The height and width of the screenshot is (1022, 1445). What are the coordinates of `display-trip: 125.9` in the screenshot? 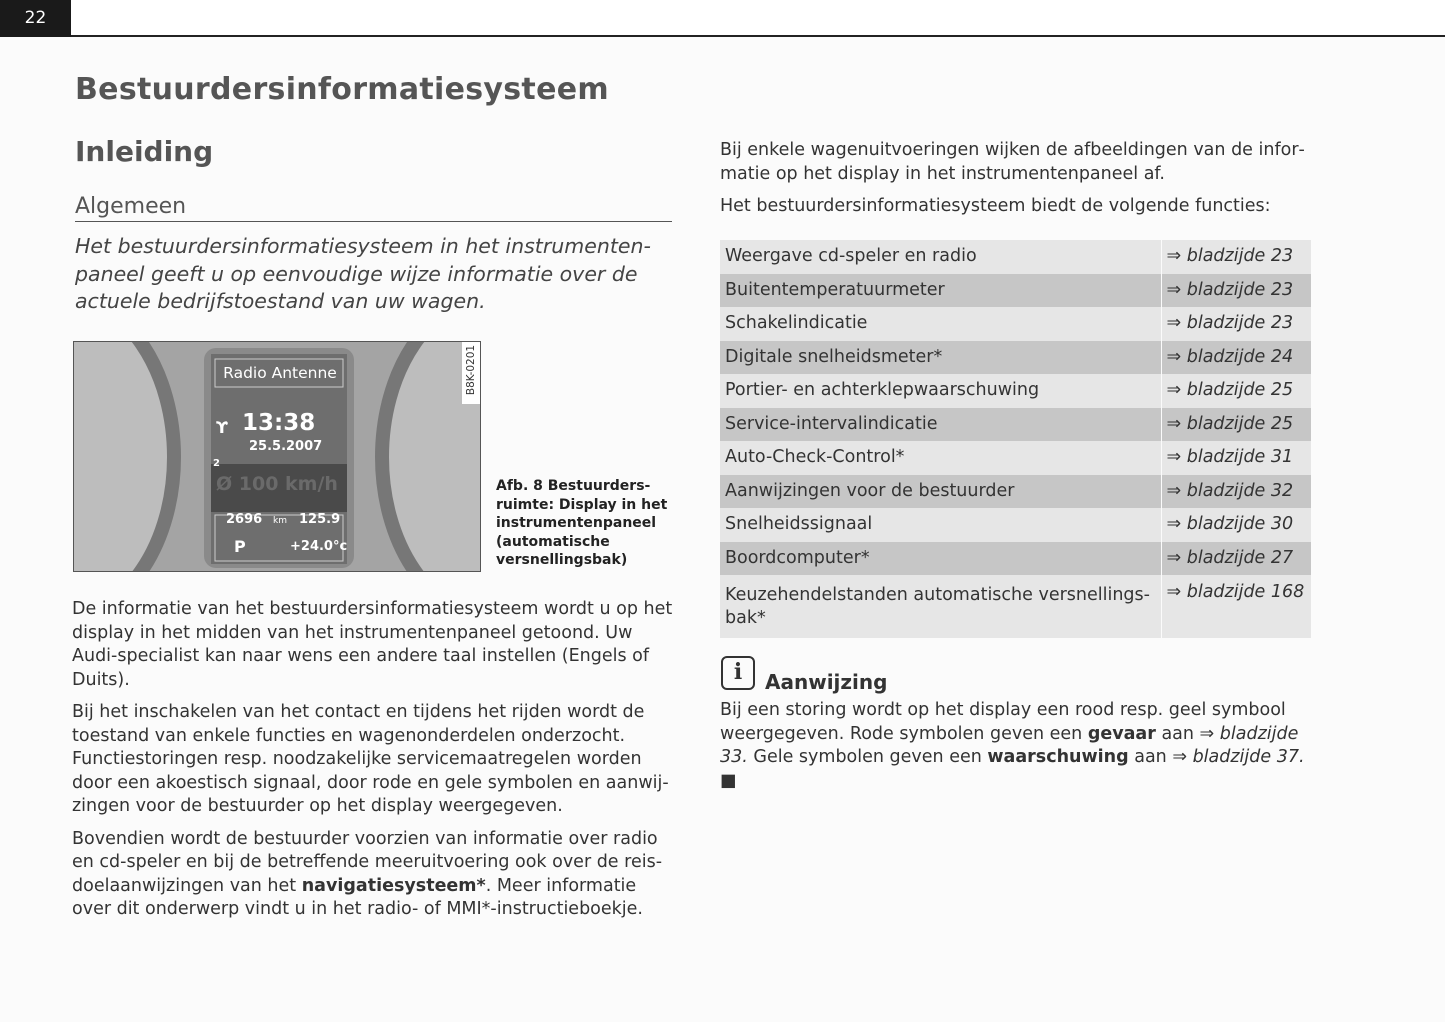 It's located at (320, 519).